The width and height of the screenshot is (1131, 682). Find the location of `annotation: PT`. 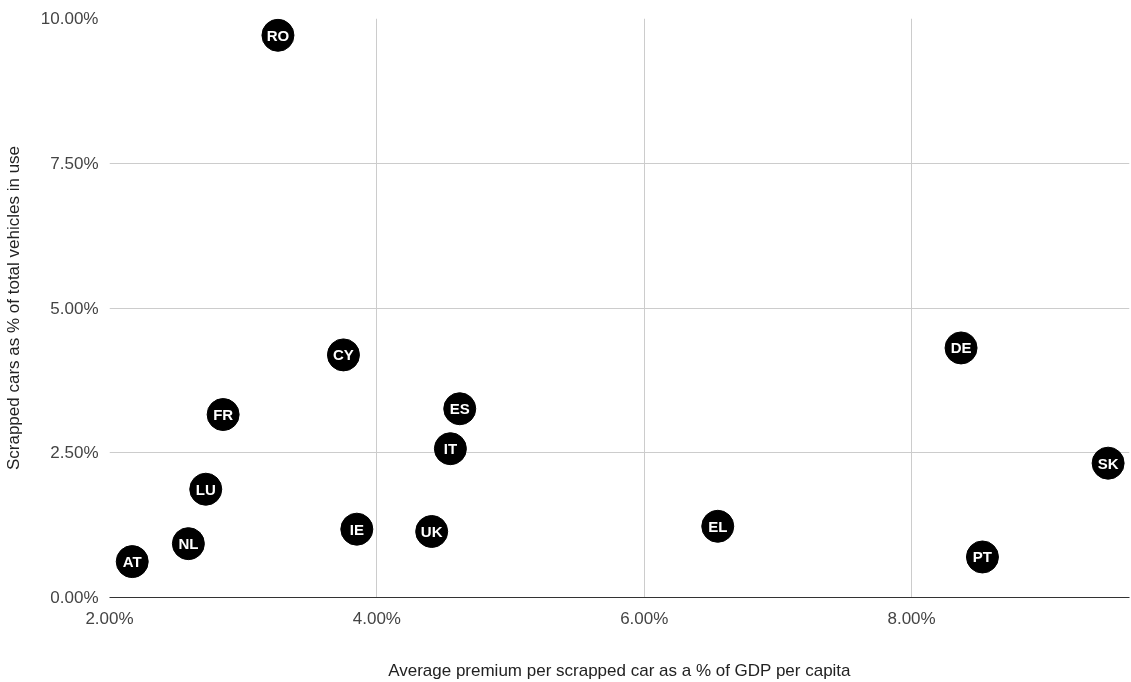

annotation: PT is located at coordinates (982, 557).